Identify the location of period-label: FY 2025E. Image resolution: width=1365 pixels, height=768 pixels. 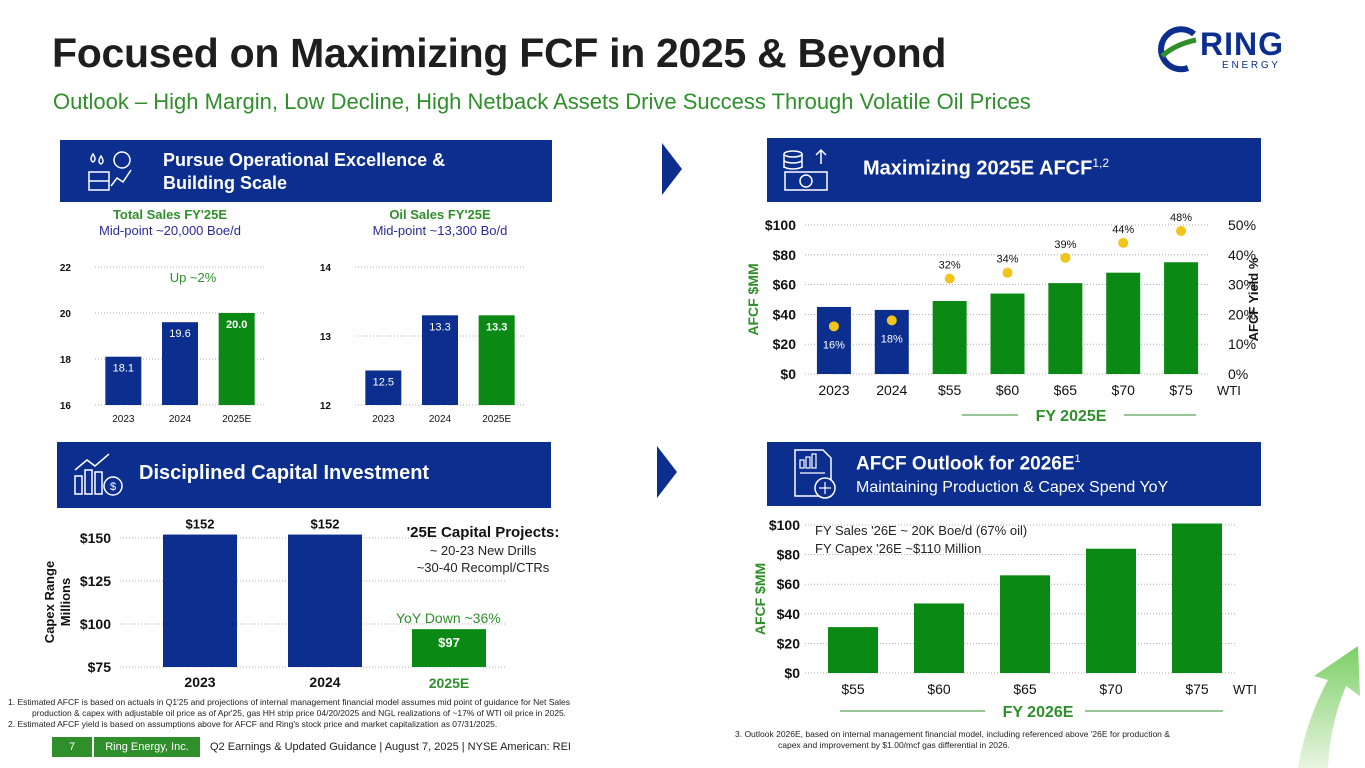
(1071, 416).